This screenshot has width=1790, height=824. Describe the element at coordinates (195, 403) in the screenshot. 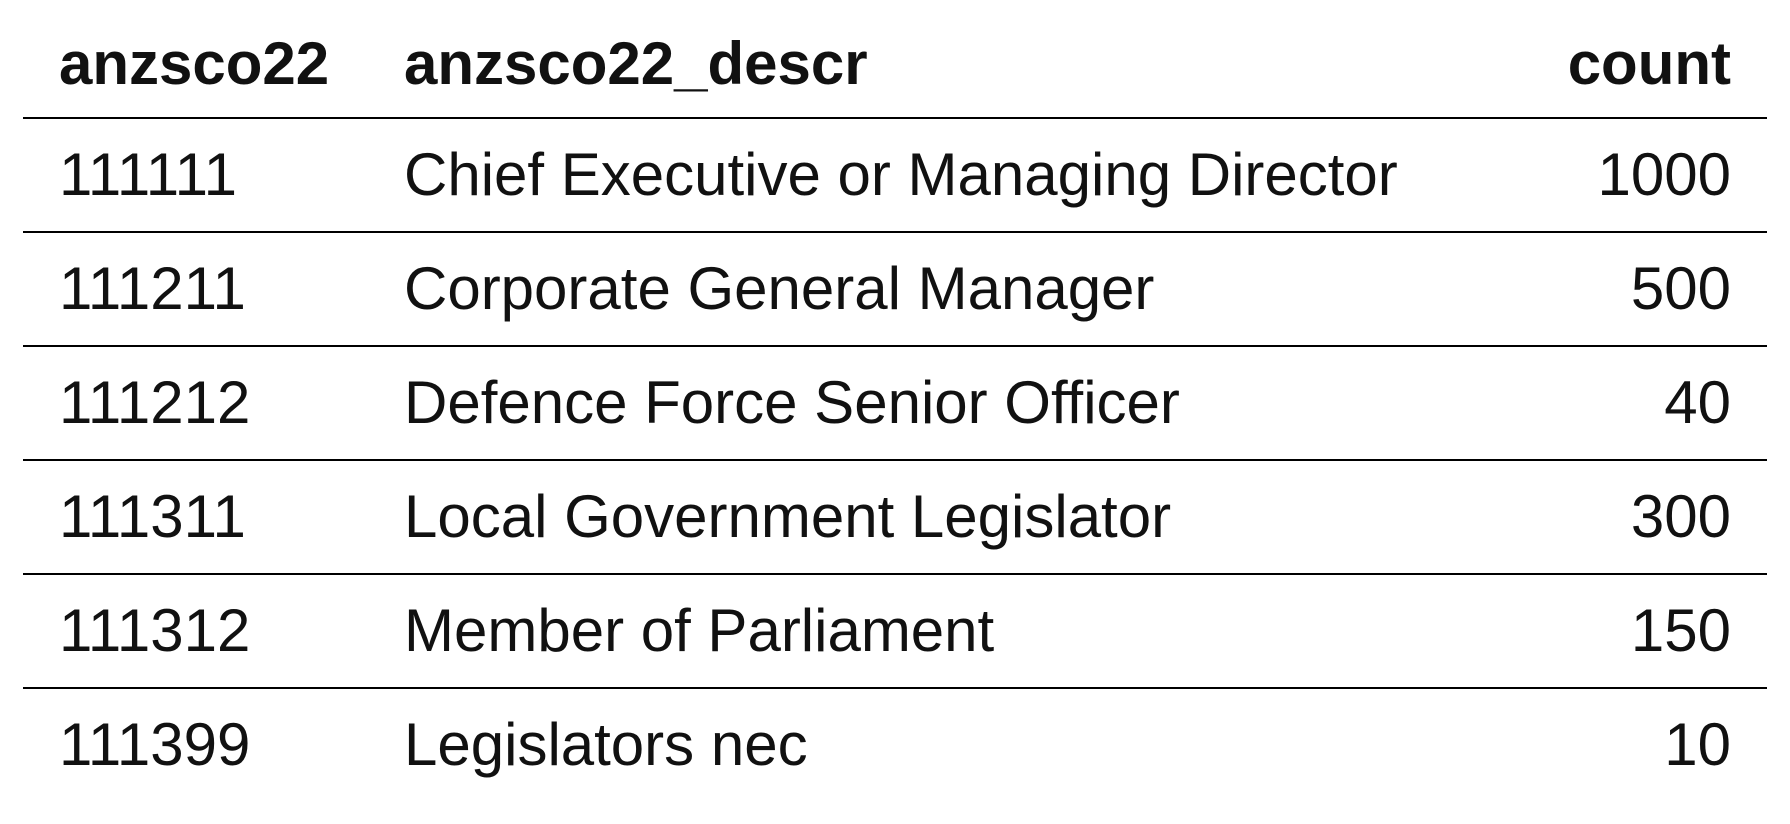

I see `cell-anzsco22: 111212` at that location.